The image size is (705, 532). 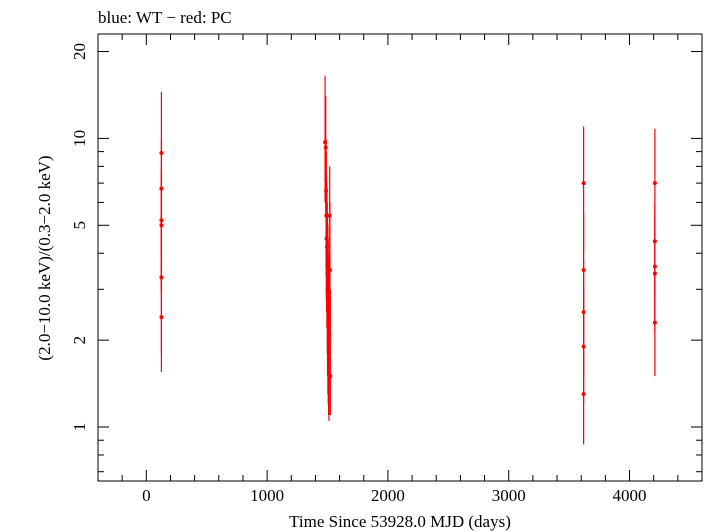 I want to click on y-tick-label: 5, so click(x=79, y=225).